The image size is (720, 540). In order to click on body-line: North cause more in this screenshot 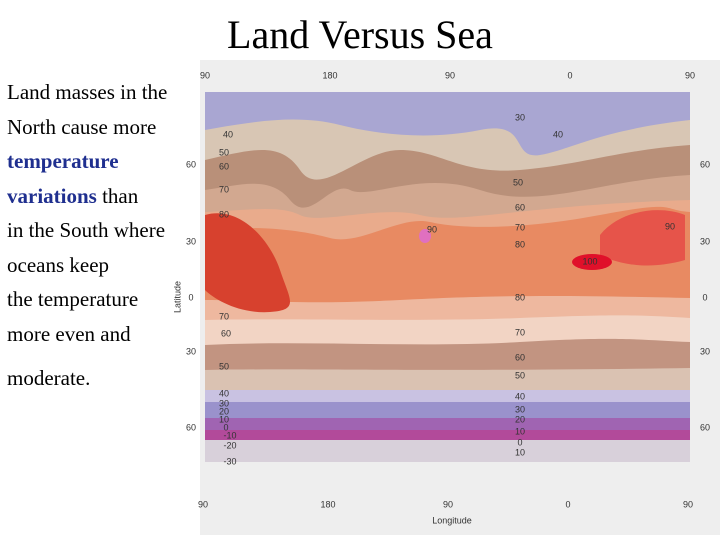, I will do `click(87, 130)`.